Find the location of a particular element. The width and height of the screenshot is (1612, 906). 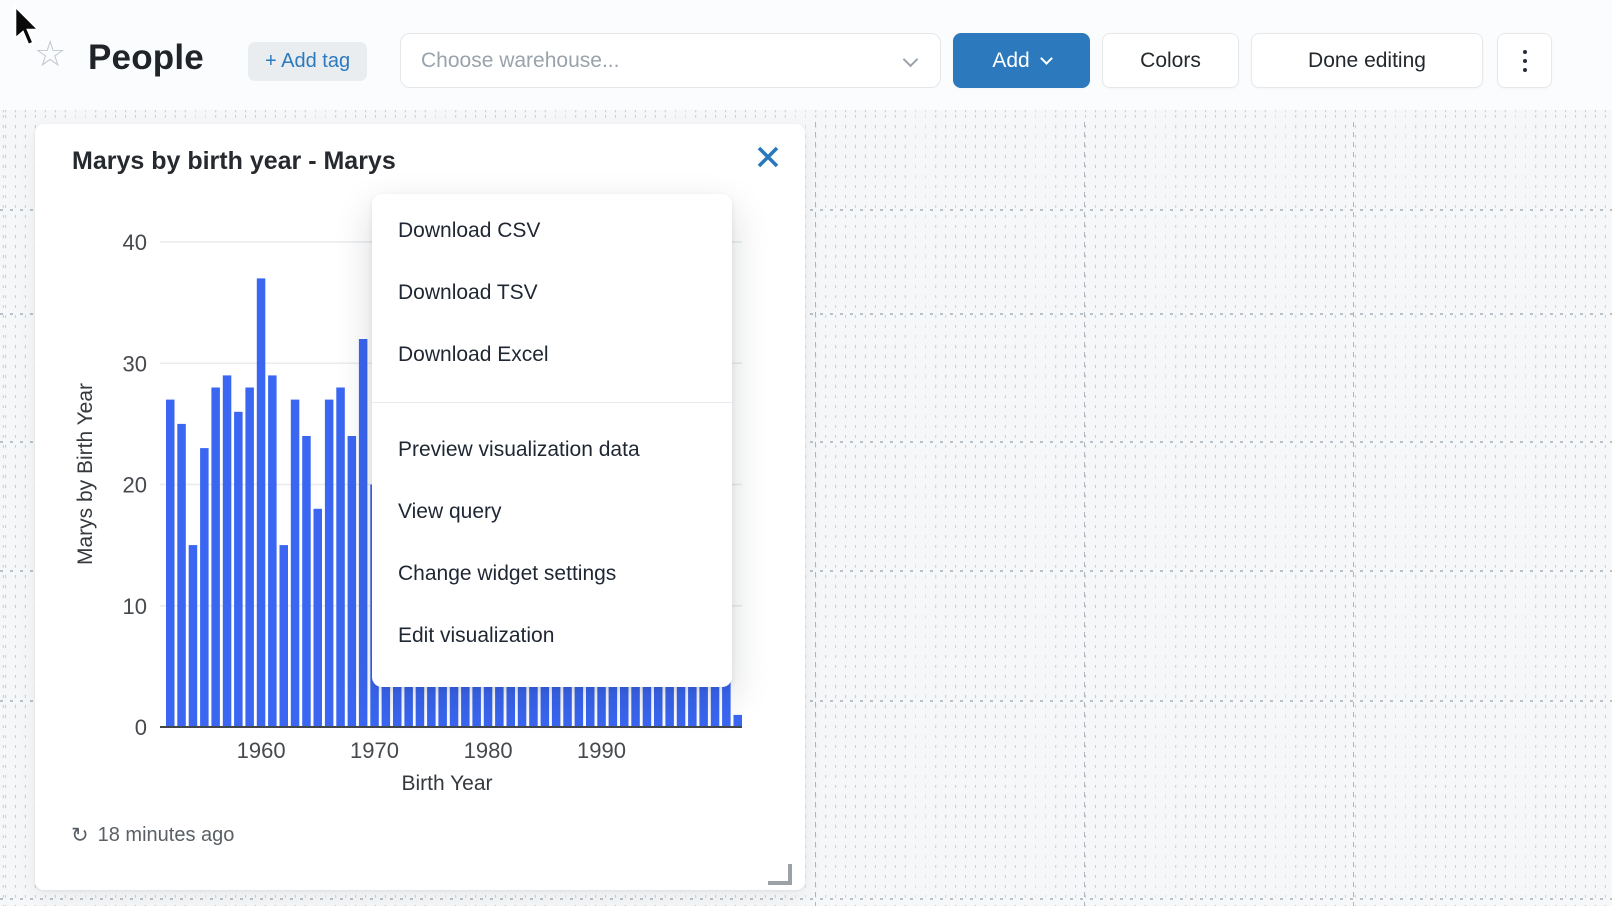

x-tick-label: 1960 is located at coordinates (261, 750).